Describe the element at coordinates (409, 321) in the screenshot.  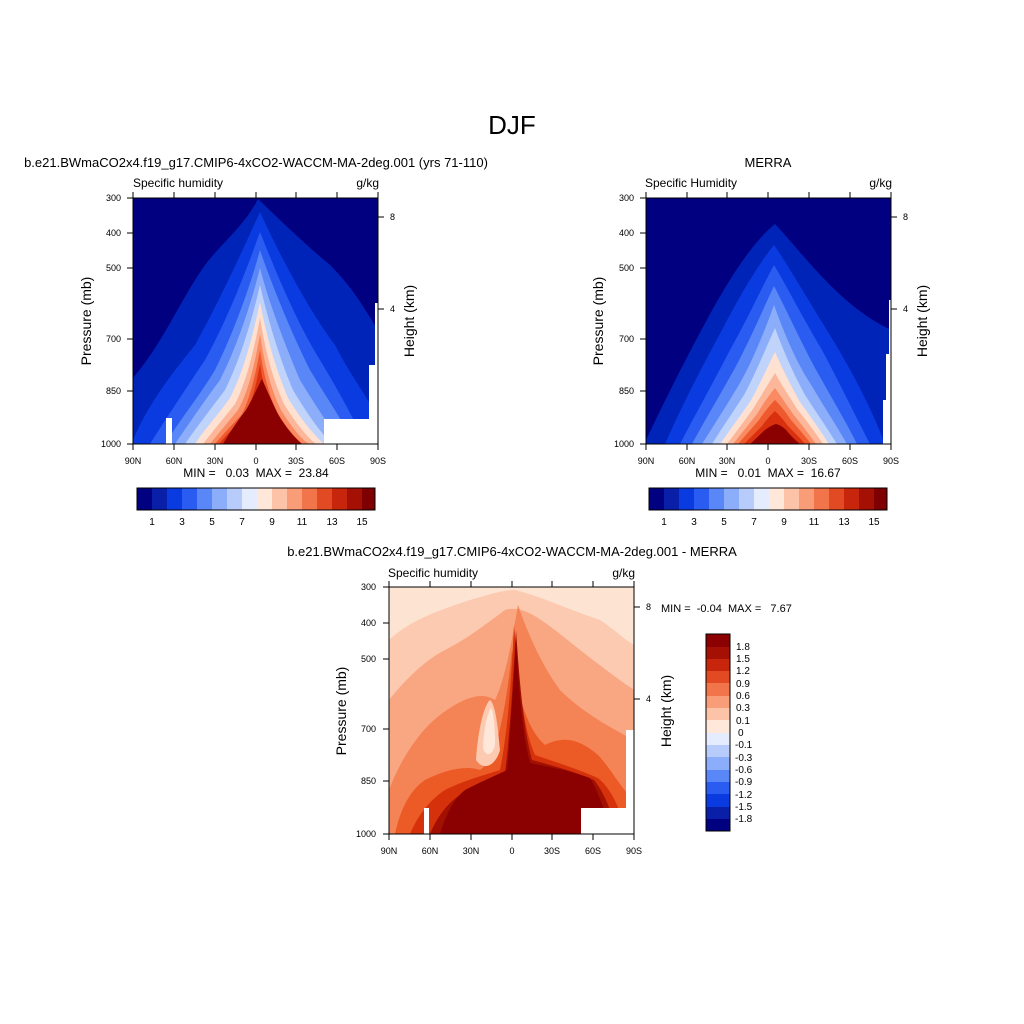
I see `model-right-axis-label: Height (km)` at that location.